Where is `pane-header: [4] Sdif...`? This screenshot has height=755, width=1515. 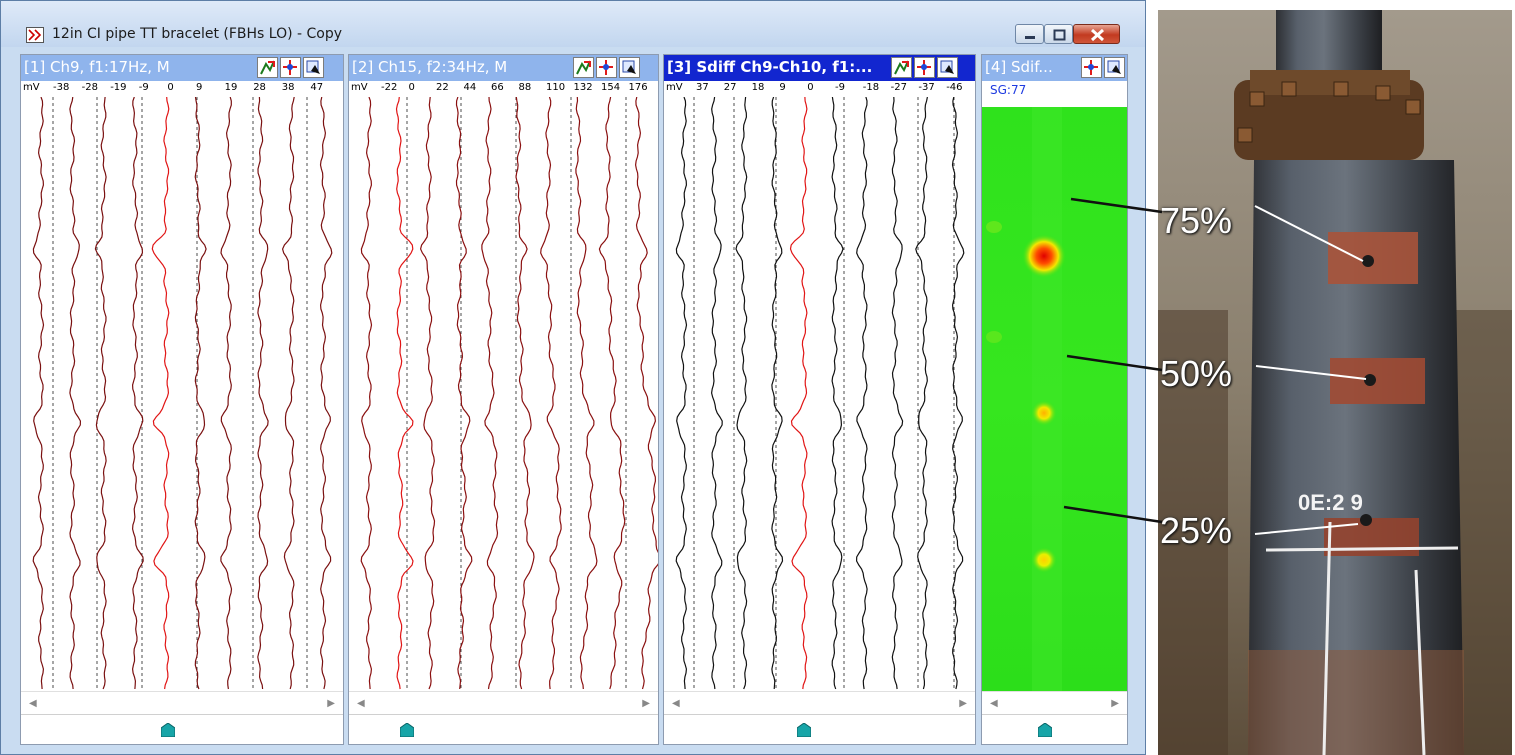
pane-header: [4] Sdif... is located at coordinates (1054, 68).